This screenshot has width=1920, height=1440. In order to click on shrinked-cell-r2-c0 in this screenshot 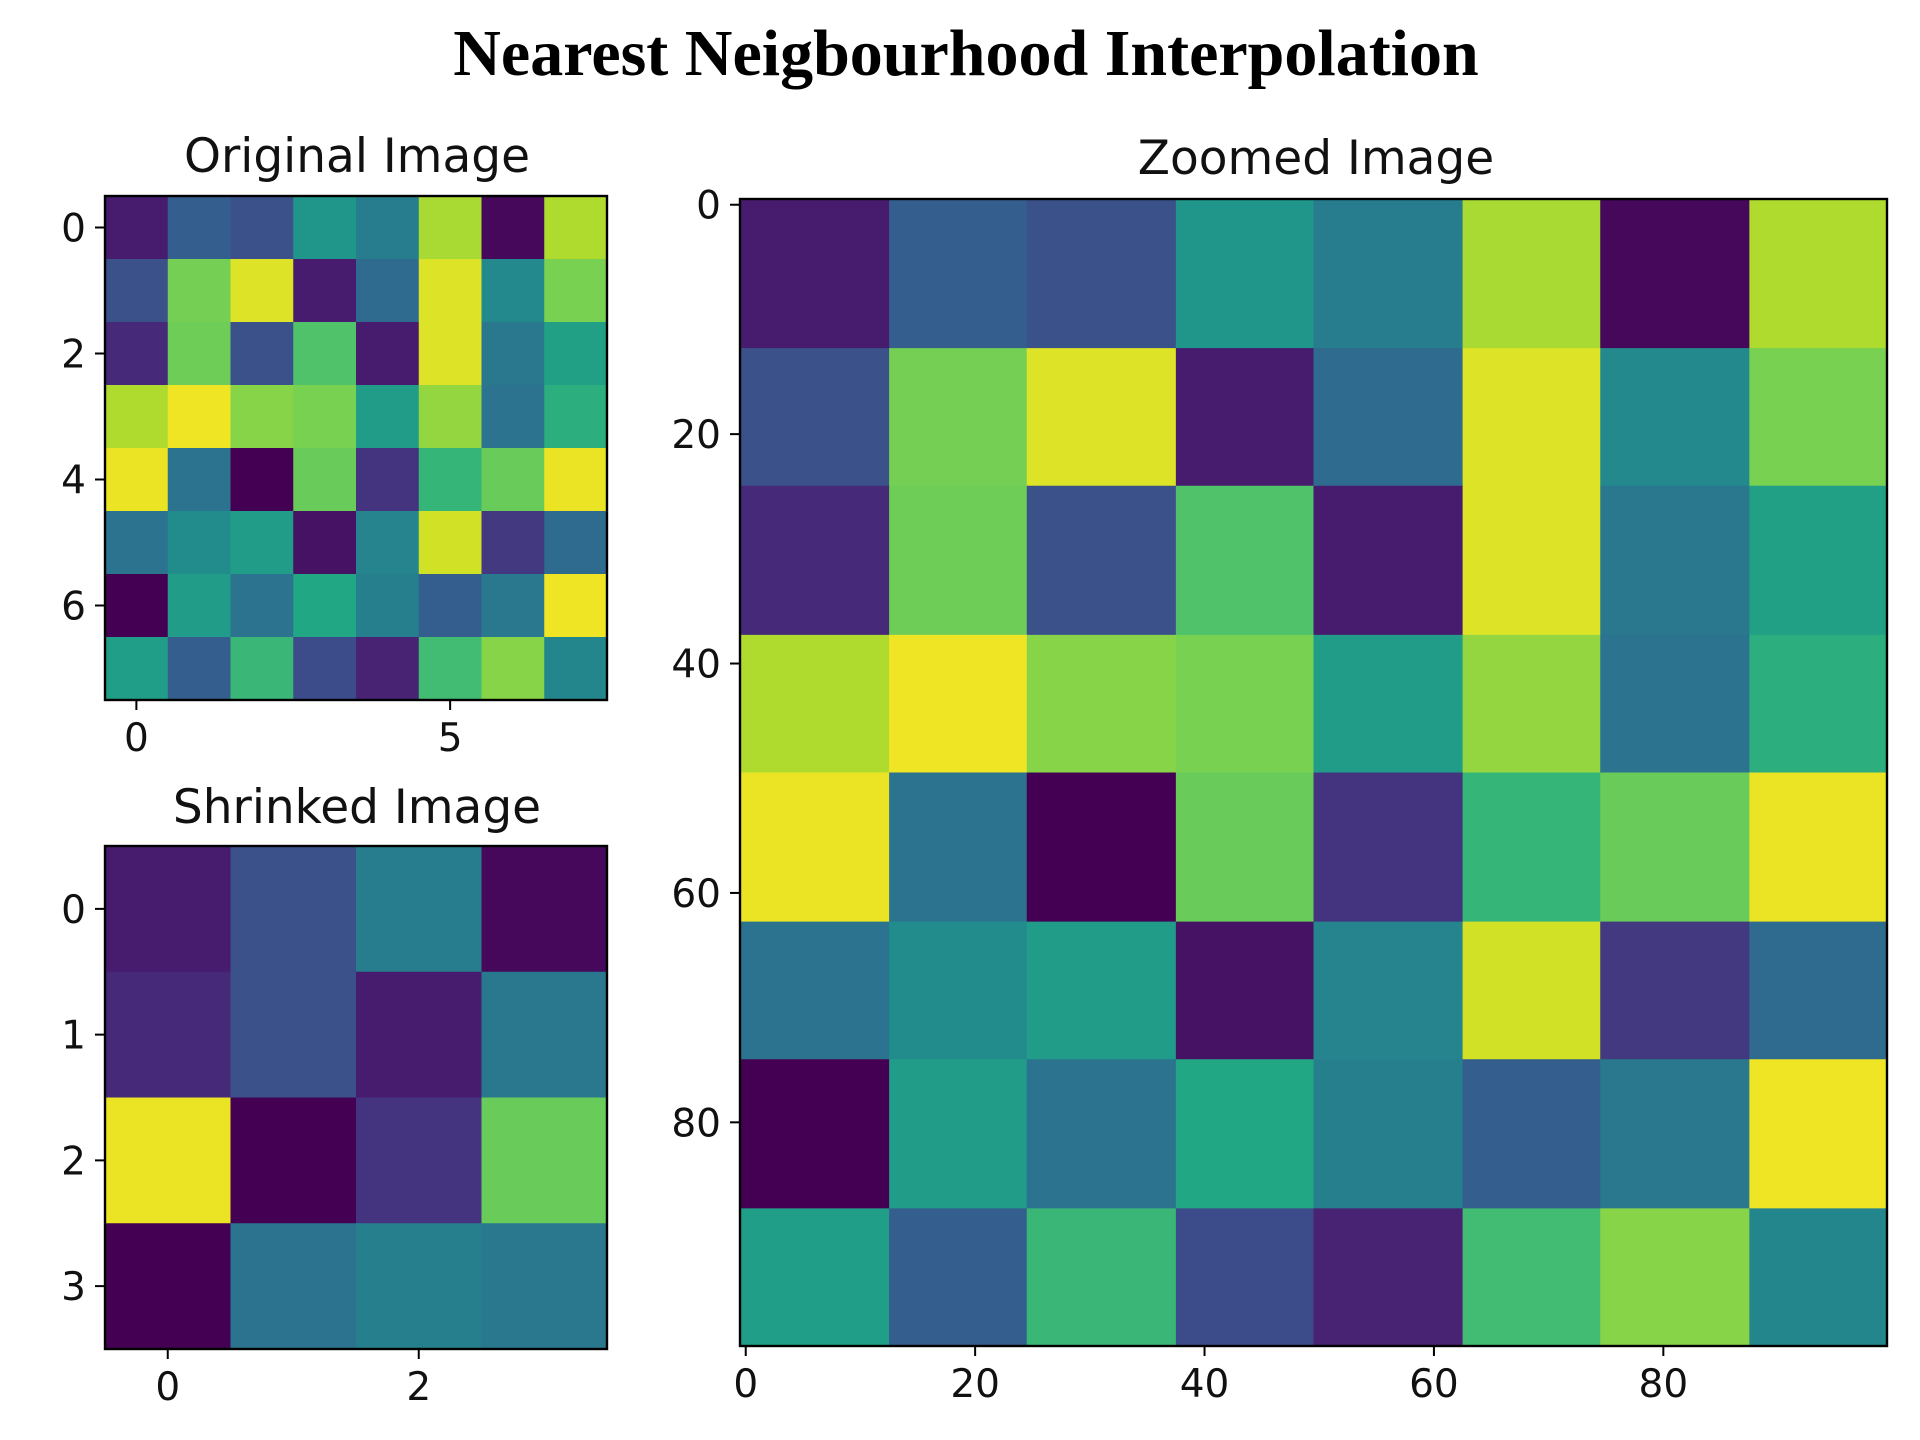, I will do `click(168, 1160)`.